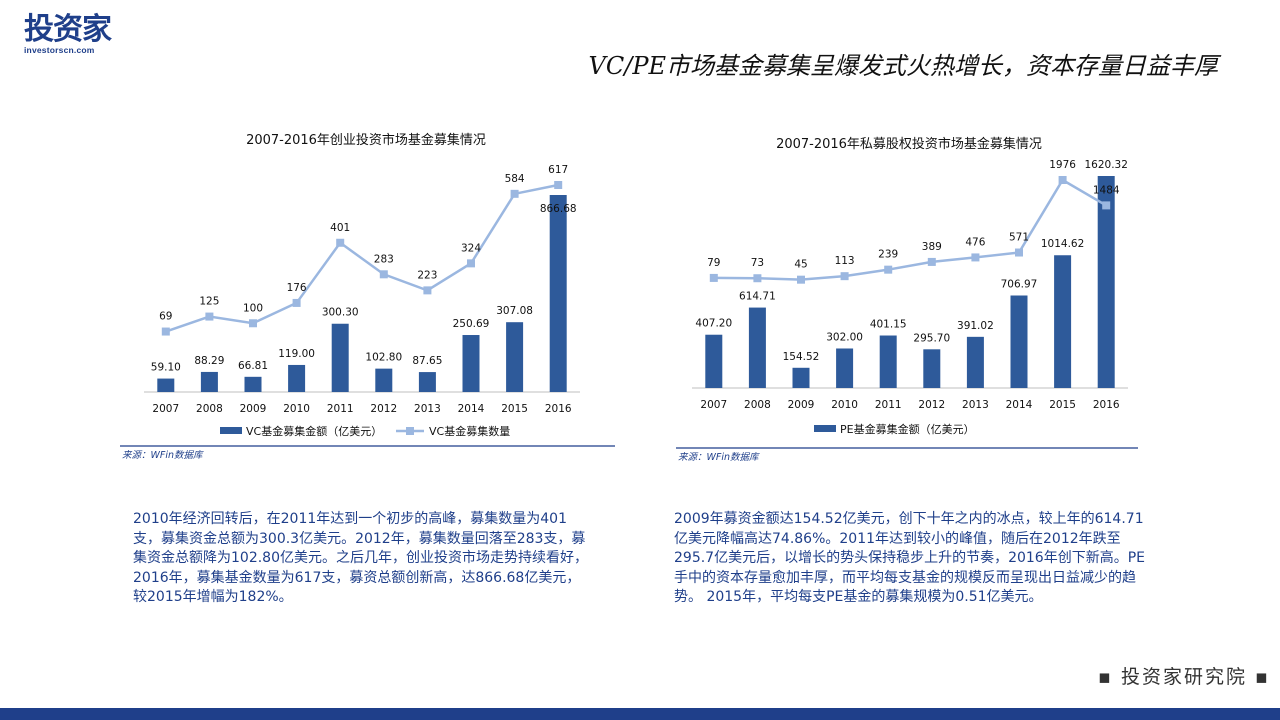 The height and width of the screenshot is (720, 1280). What do you see at coordinates (640, 714) in the screenshot?
I see `footer-bar` at bounding box center [640, 714].